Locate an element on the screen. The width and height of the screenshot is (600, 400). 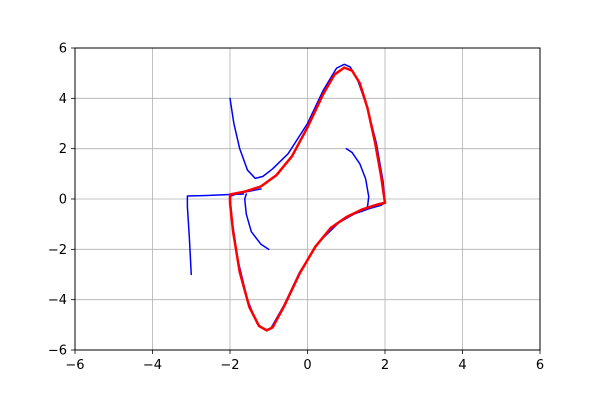
y-tick-label-4: 2 is located at coordinates (63, 149).